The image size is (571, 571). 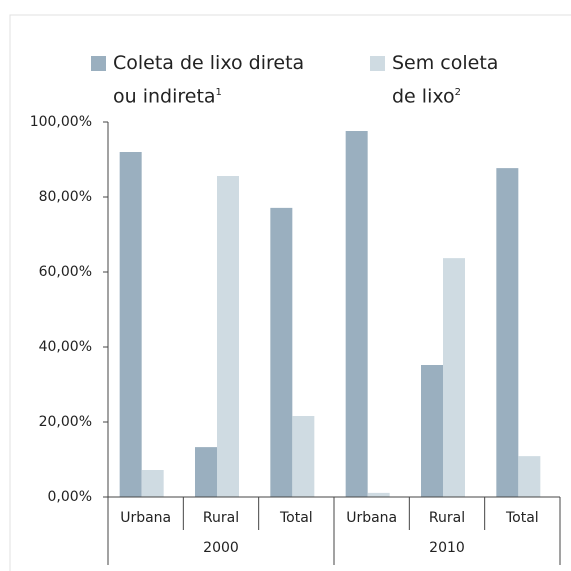 I want to click on y-tick-label: 60,00%, so click(x=65, y=272).